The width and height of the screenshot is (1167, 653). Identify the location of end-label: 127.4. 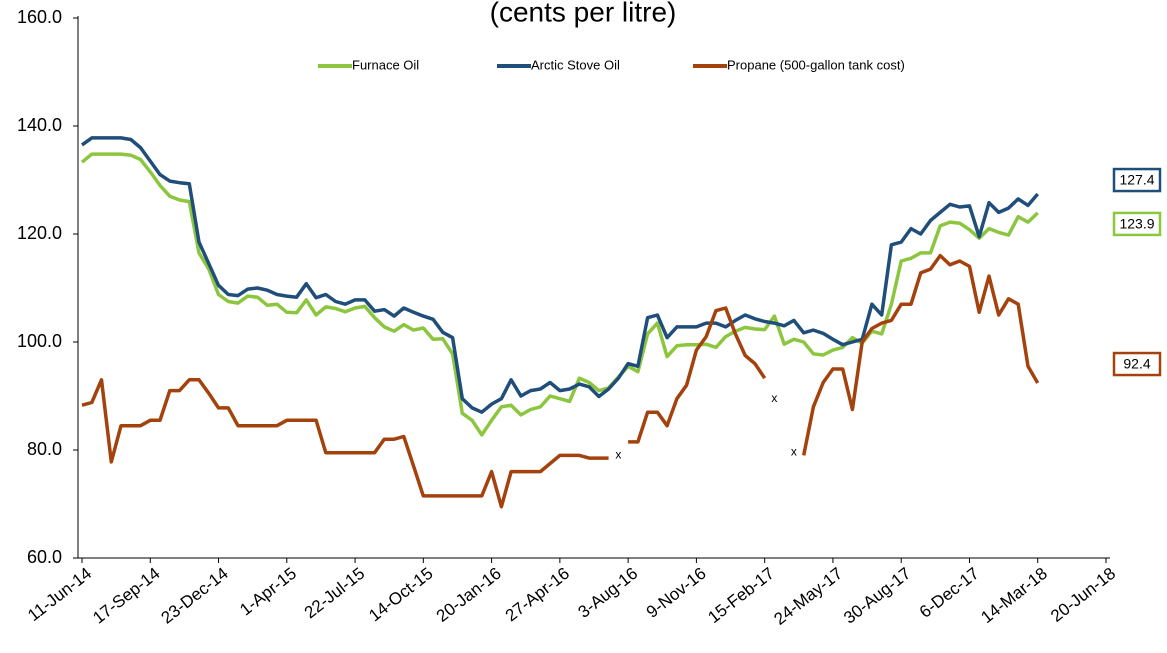
(1136, 180).